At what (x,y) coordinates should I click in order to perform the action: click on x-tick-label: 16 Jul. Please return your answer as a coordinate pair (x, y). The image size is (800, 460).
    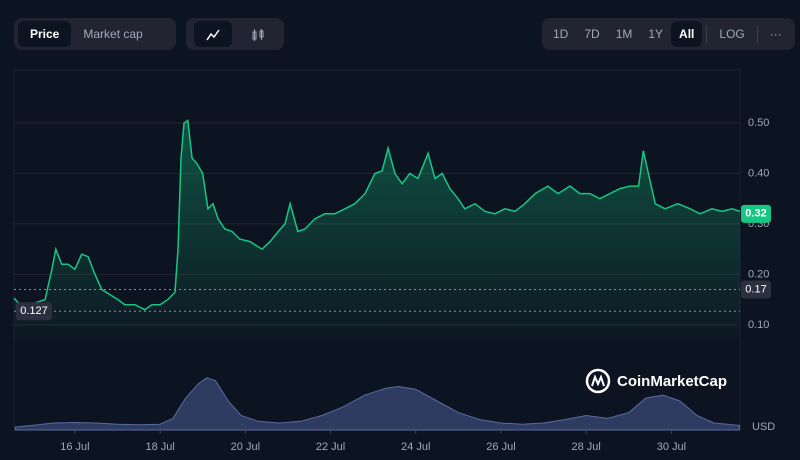
    Looking at the image, I should click on (74, 447).